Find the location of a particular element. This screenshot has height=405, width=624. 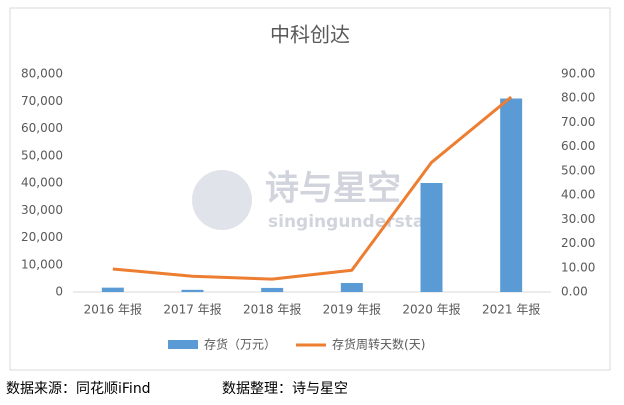

y-tick-label: 10,000 is located at coordinates (42, 264).